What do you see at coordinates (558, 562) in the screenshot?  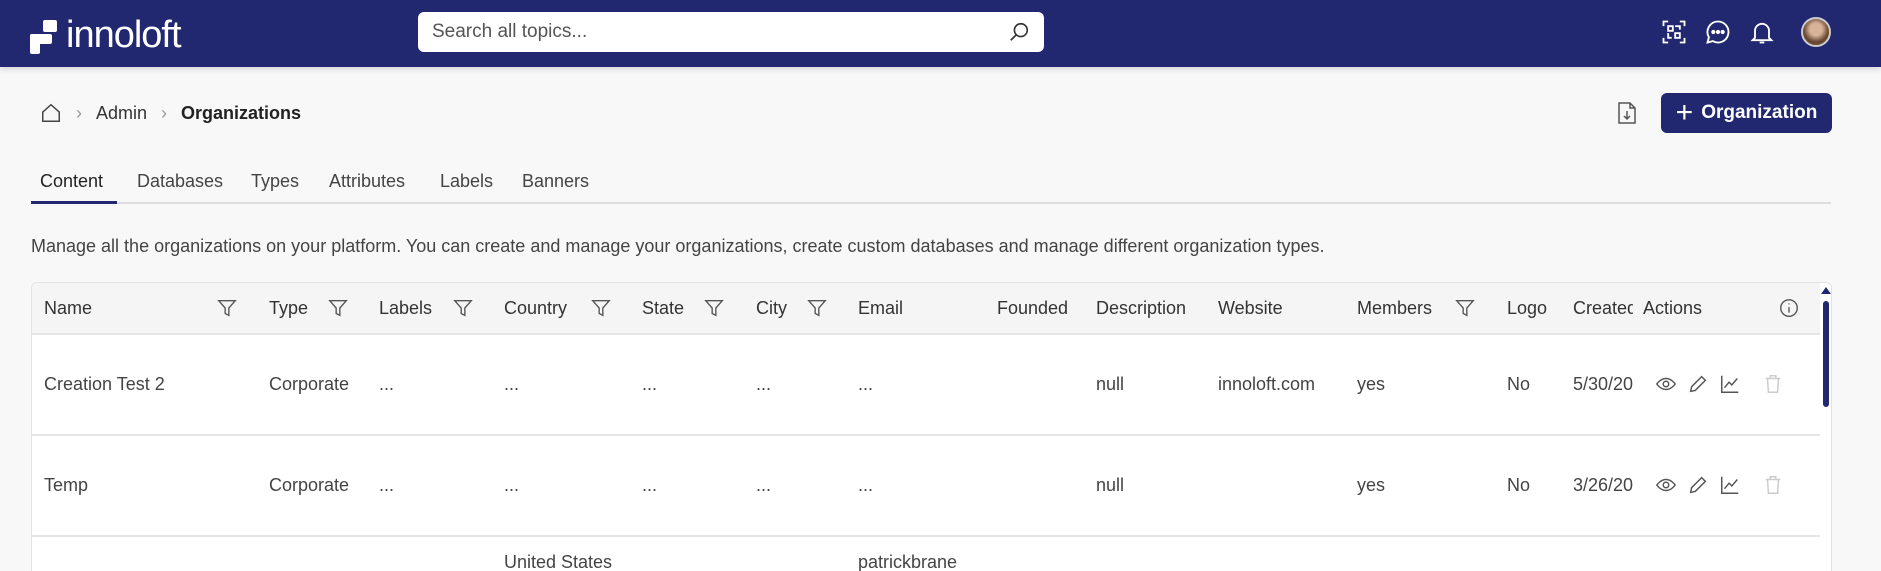 I see `cell-country: United States` at bounding box center [558, 562].